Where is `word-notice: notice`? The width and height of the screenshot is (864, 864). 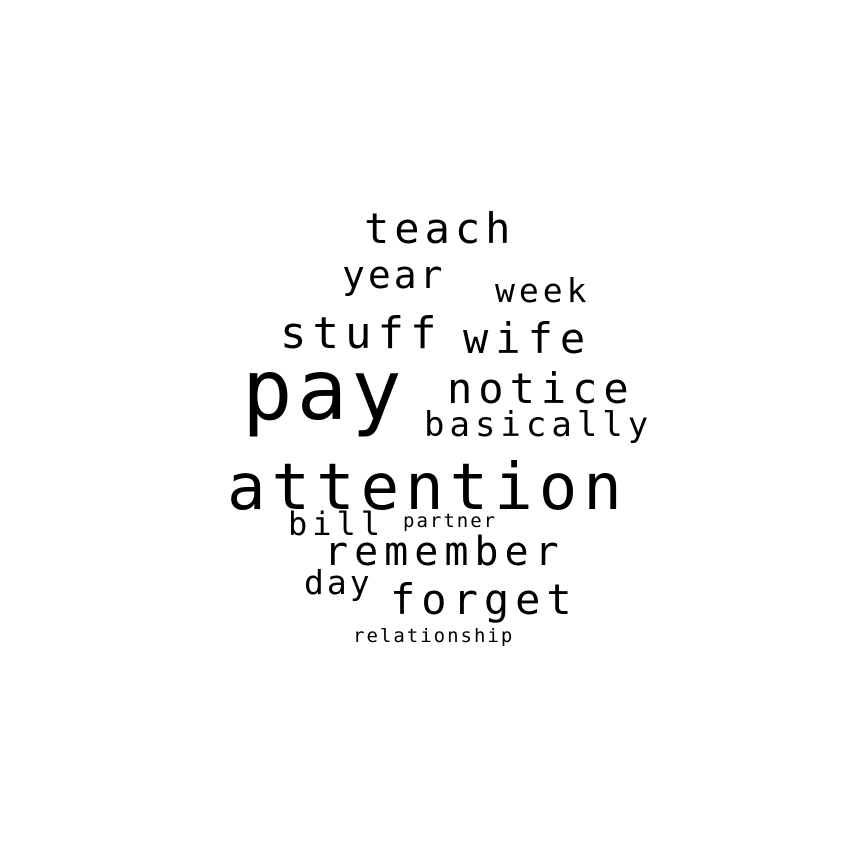 word-notice: notice is located at coordinates (541, 388).